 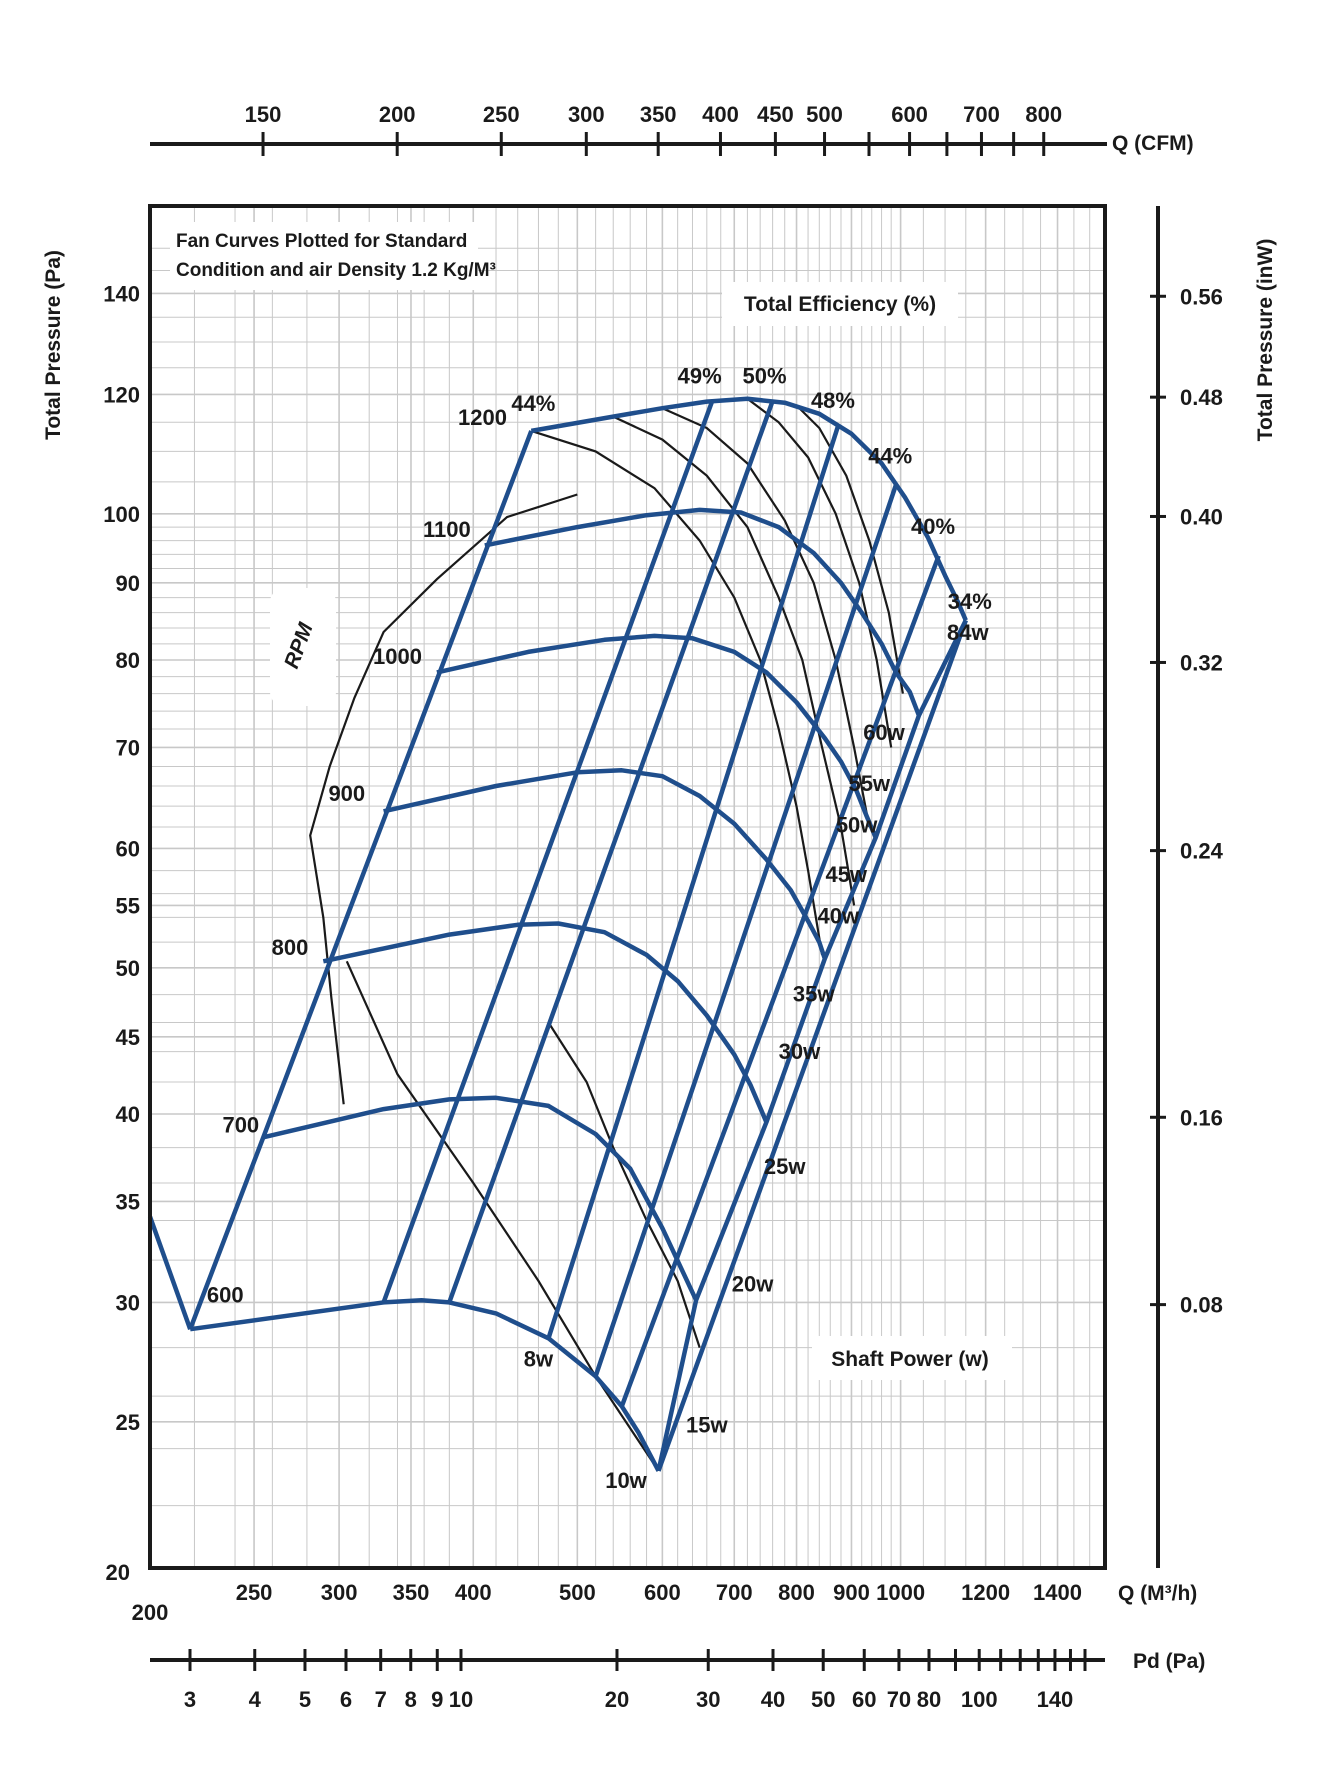 What do you see at coordinates (263, 114) in the screenshot?
I see `cfm-tick-label: 150` at bounding box center [263, 114].